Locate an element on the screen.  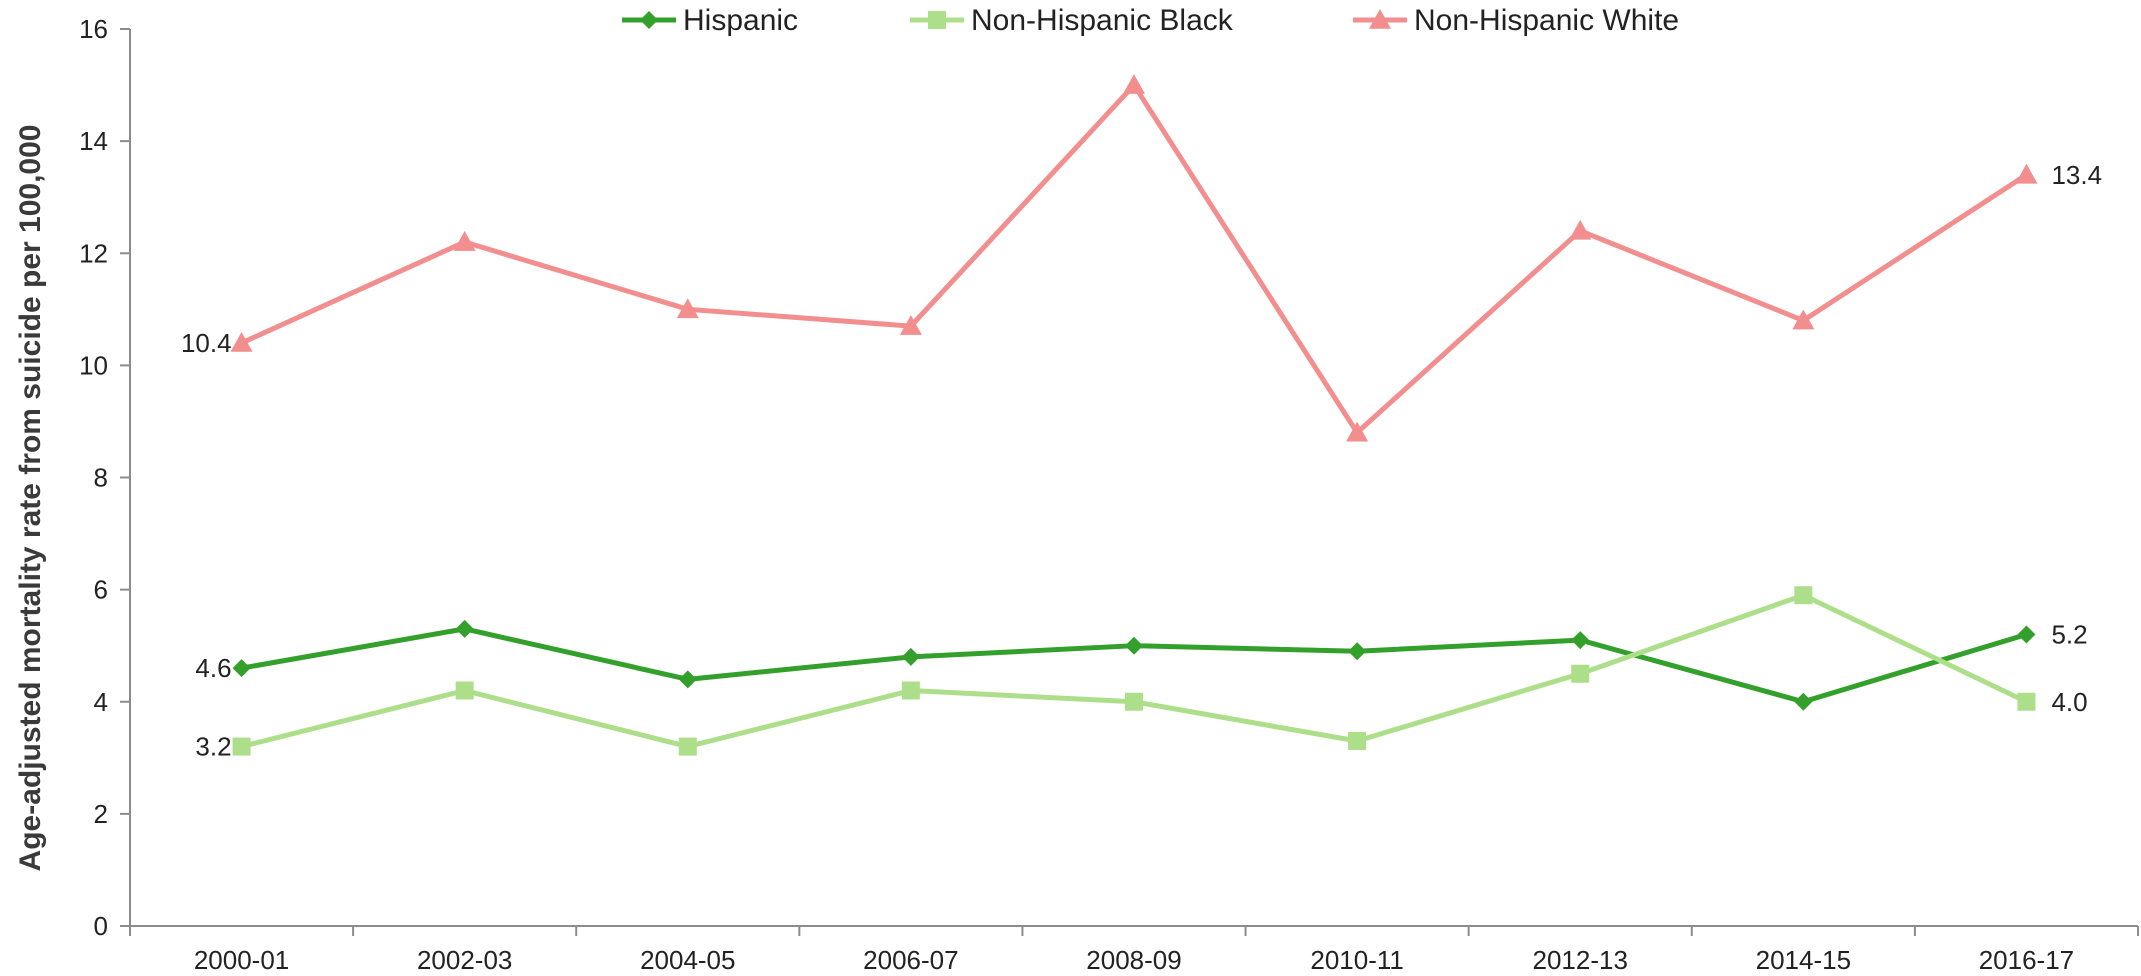
y-tick-label: 8 is located at coordinates (101, 478).